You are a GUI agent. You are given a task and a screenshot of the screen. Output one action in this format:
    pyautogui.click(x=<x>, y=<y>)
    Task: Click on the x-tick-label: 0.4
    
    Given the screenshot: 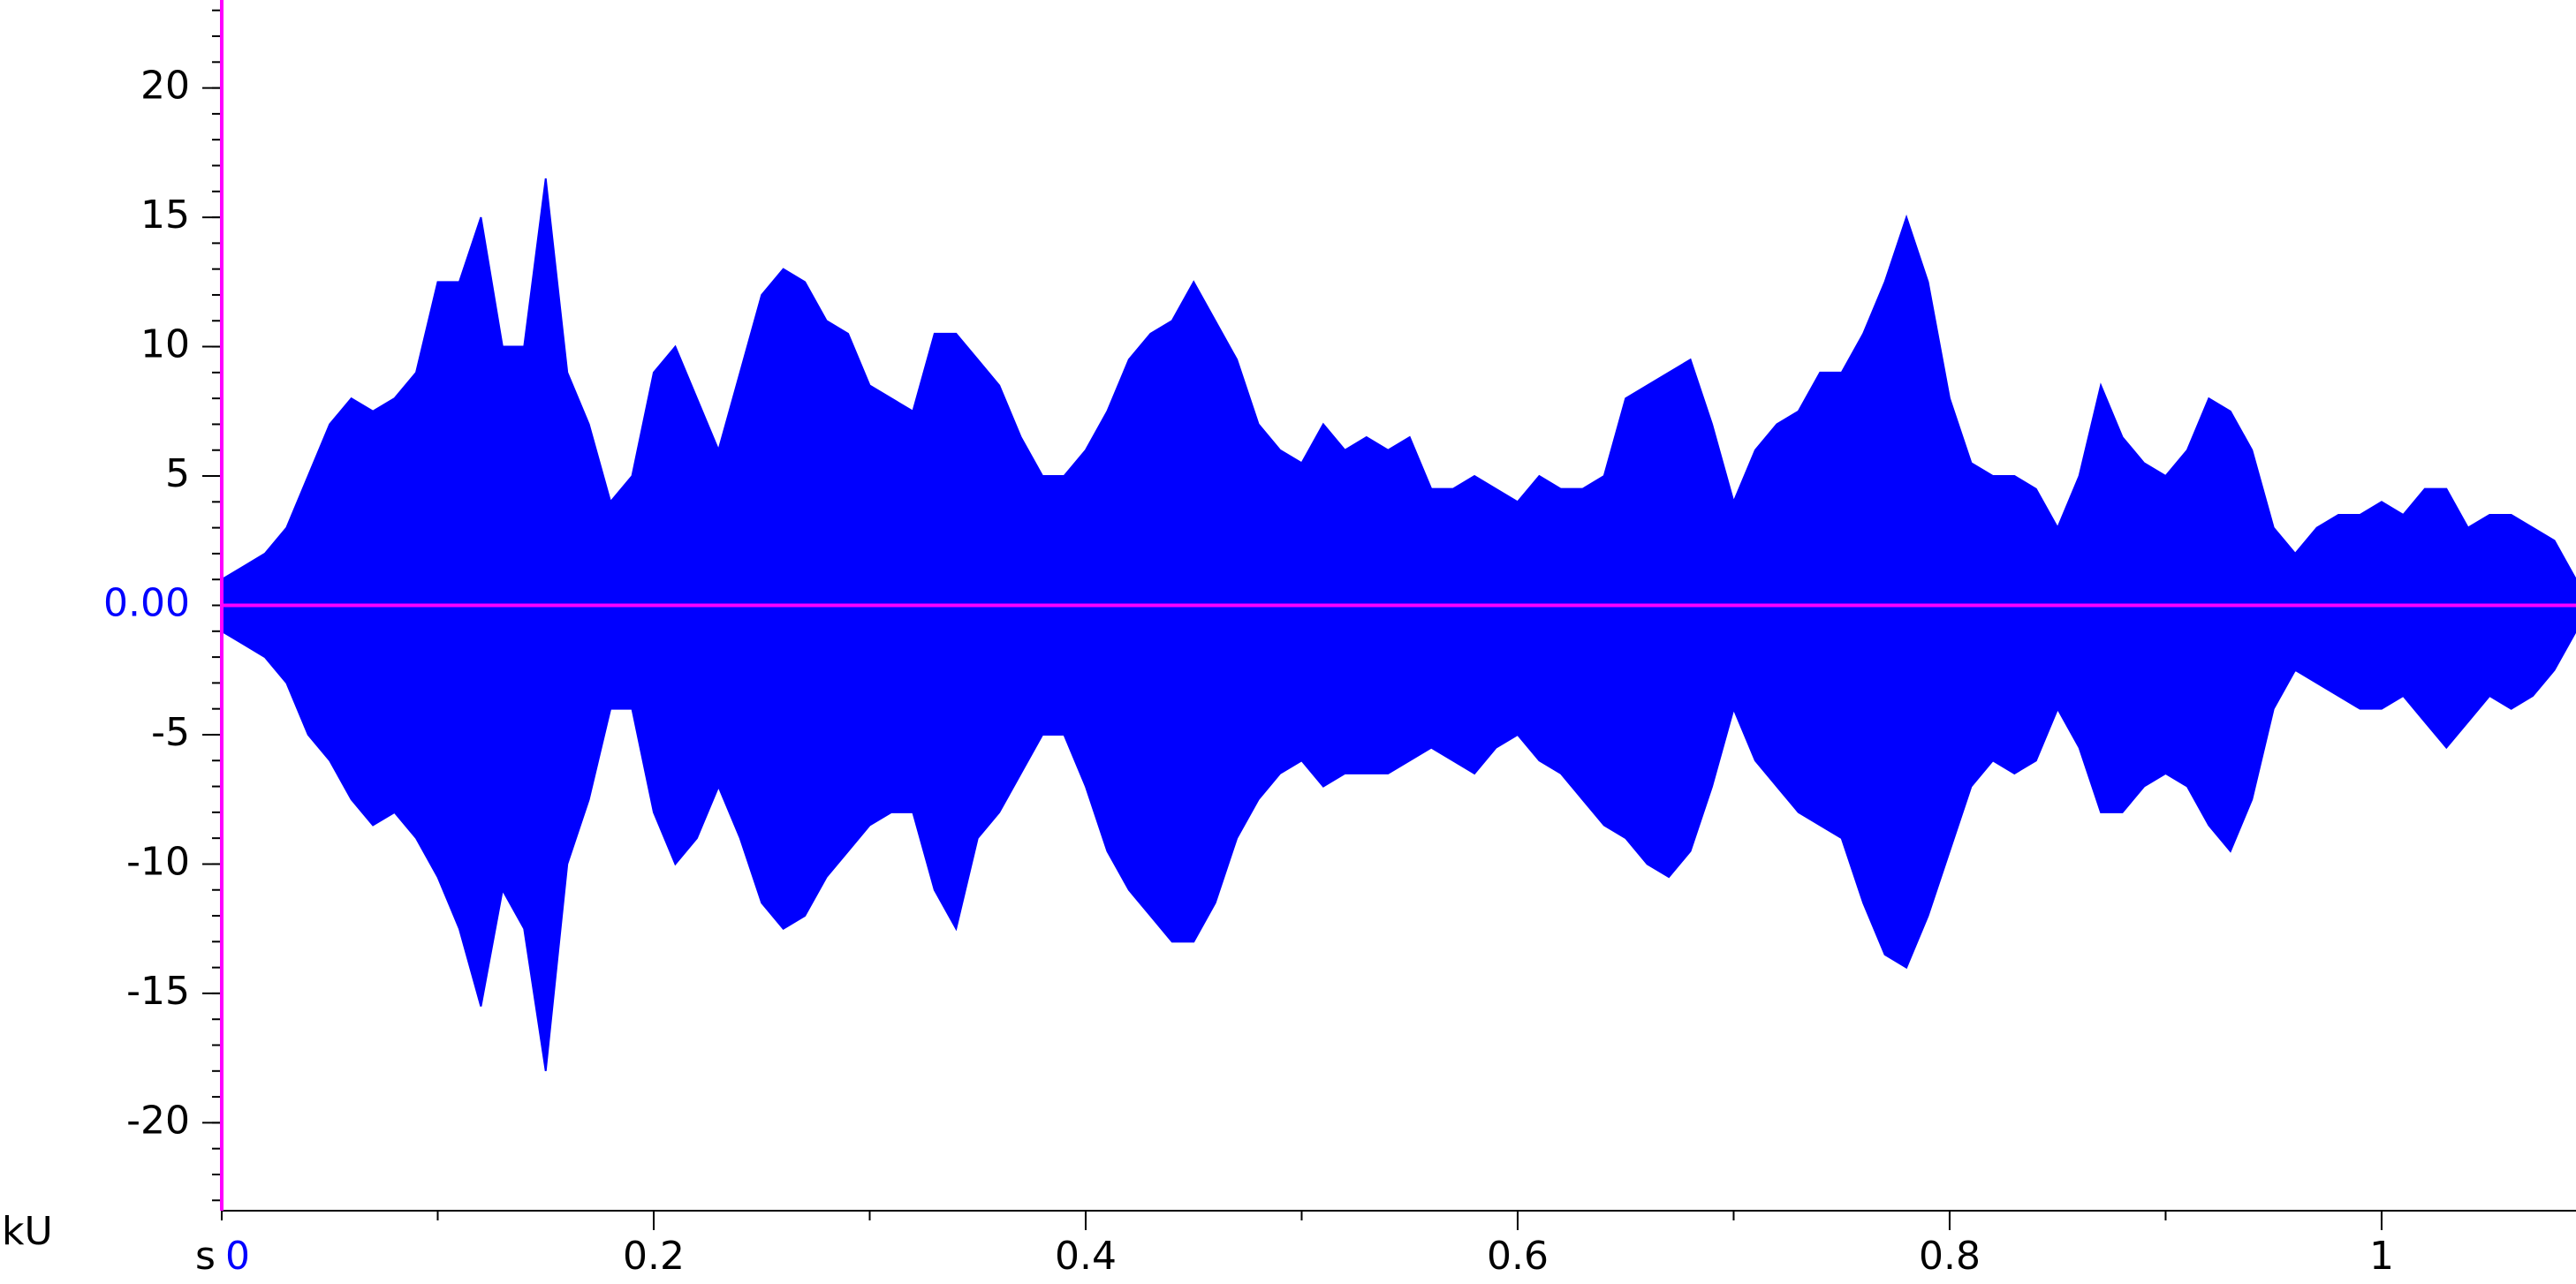 What is the action you would take?
    pyautogui.click(x=1086, y=1256)
    